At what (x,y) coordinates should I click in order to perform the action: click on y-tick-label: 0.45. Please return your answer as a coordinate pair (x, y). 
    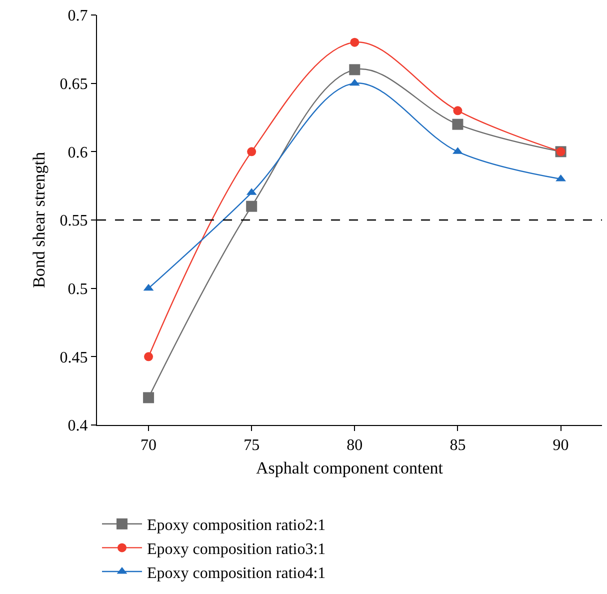
    Looking at the image, I should click on (74, 357).